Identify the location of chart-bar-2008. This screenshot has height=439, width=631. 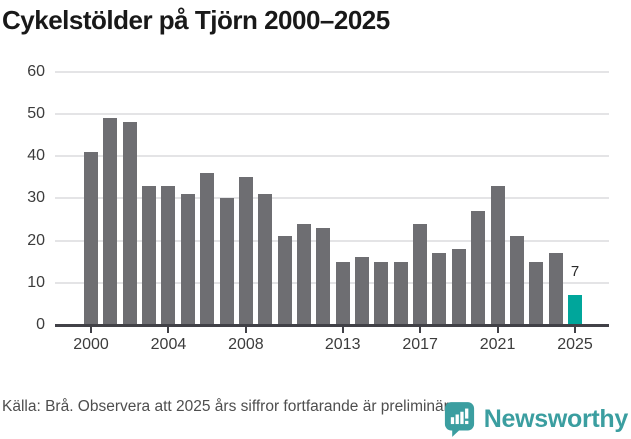
(245, 251).